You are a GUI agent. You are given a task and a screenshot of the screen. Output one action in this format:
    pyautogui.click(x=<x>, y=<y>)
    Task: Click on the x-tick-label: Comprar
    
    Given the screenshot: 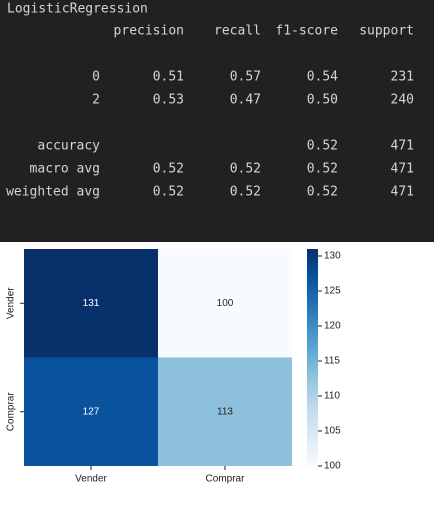 What is the action you would take?
    pyautogui.click(x=226, y=479)
    